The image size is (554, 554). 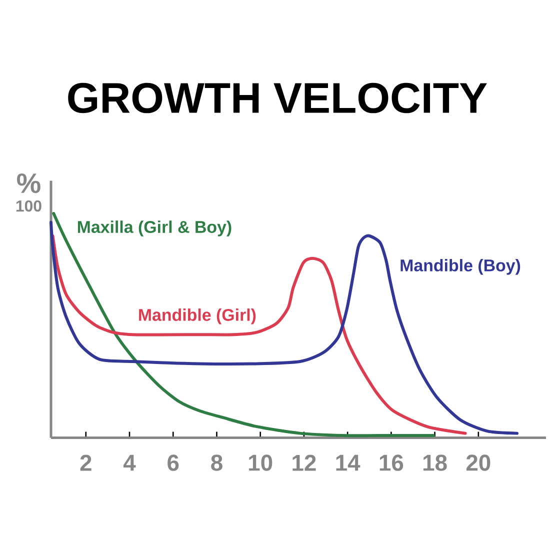 What do you see at coordinates (460, 267) in the screenshot?
I see `series-label: Mandible (Boy)` at bounding box center [460, 267].